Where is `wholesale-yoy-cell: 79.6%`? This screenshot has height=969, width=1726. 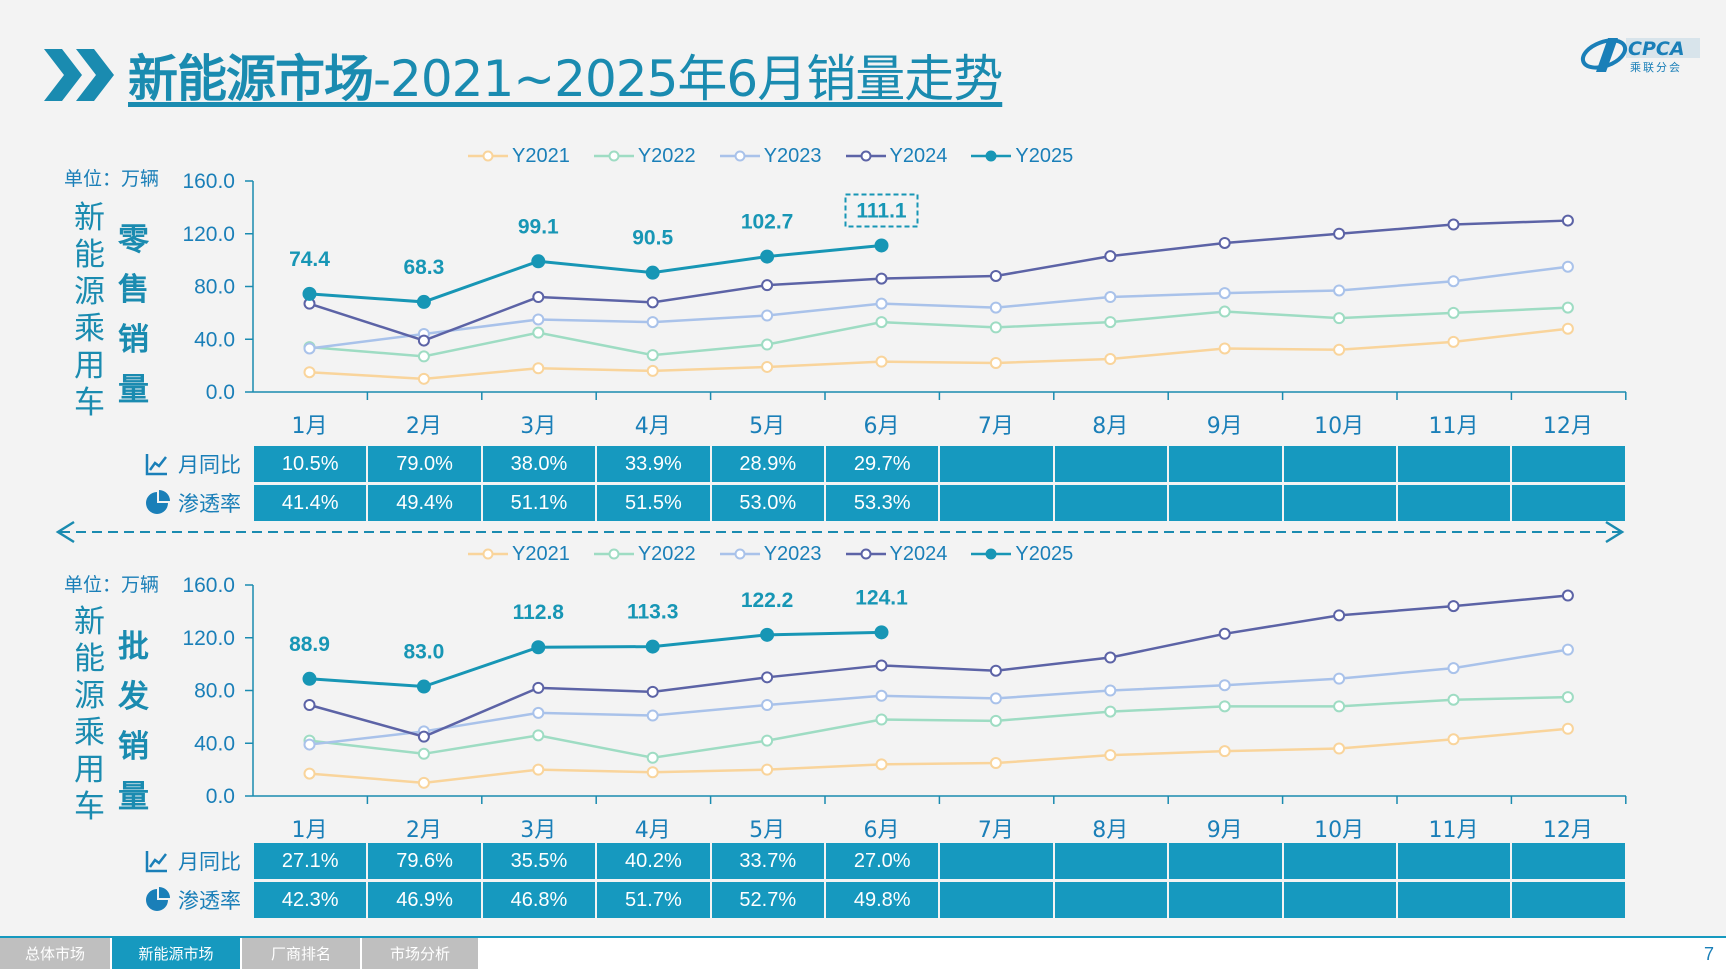 wholesale-yoy-cell: 79.6% is located at coordinates (424, 861).